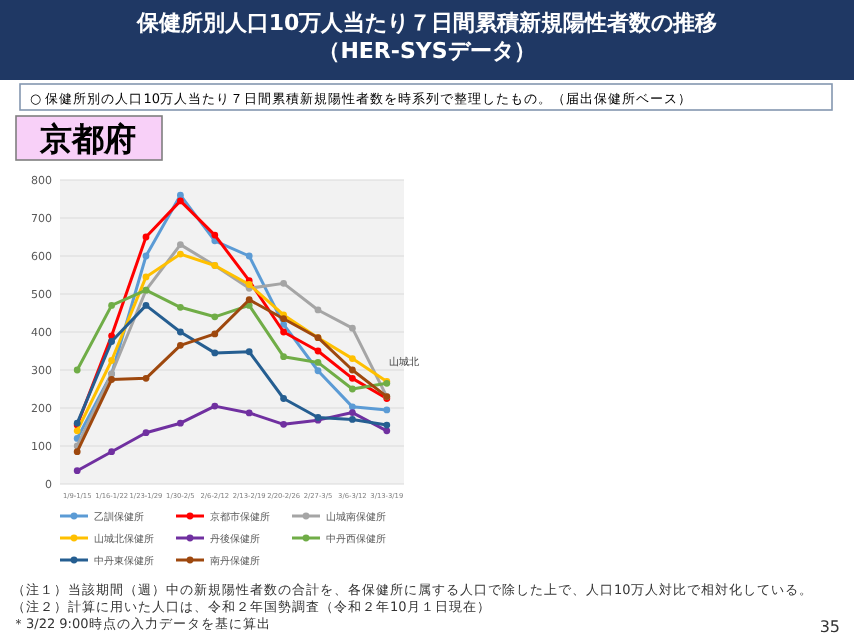 The image size is (854, 640). I want to click on chart-title: 保健所別人口10万人当たり７日間累積新規陽性者数の推移（HER-SYSデータ）, so click(426, 37).